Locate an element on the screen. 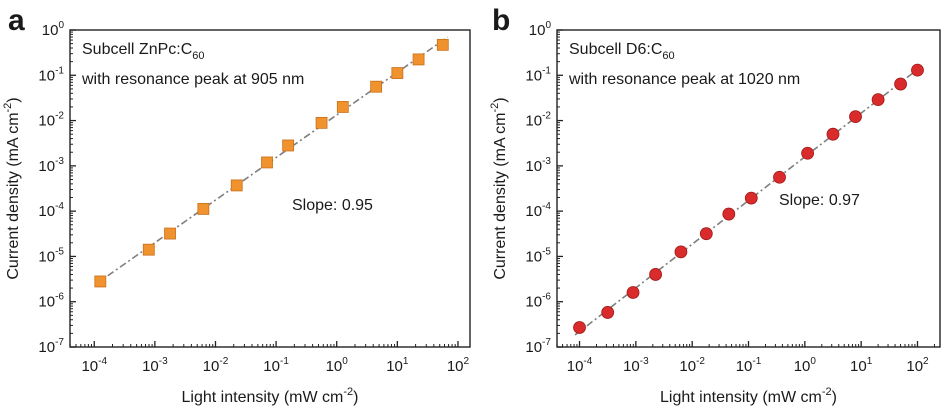 This screenshot has width=948, height=409. panel-letter: b is located at coordinates (501, 20).